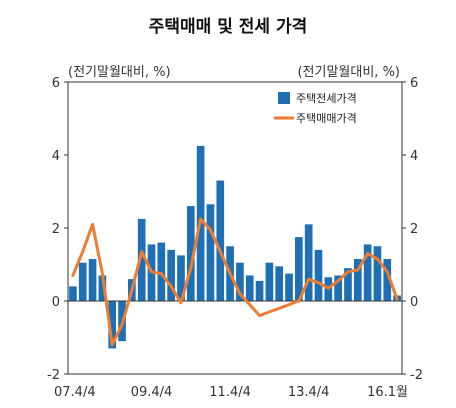  Describe the element at coordinates (326, 98) in the screenshot. I see `legend-label-bar: 주택전세가격` at that location.